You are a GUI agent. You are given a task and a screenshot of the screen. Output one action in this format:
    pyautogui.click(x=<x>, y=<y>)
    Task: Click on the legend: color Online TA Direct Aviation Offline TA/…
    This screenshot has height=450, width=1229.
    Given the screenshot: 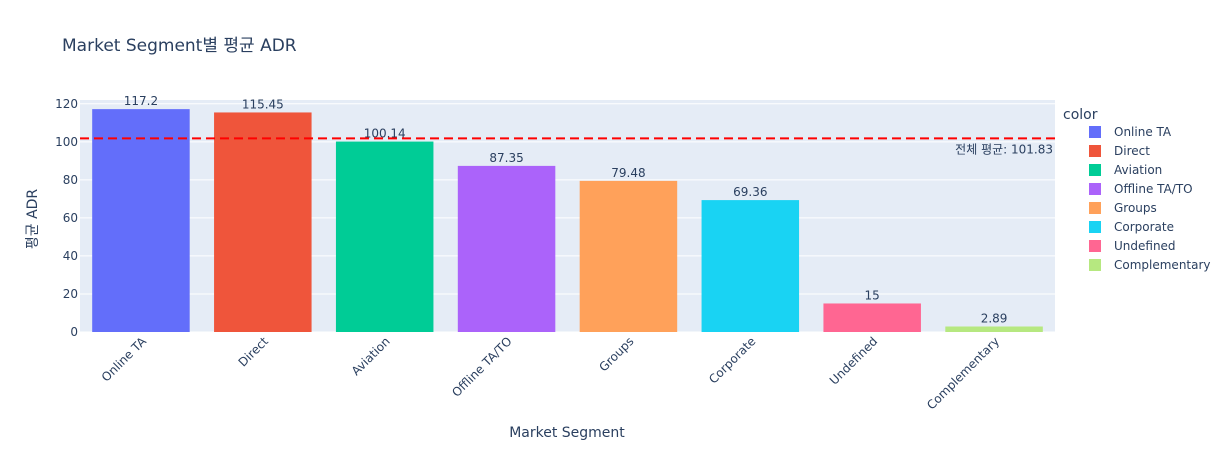 What is the action you would take?
    pyautogui.click(x=1137, y=189)
    